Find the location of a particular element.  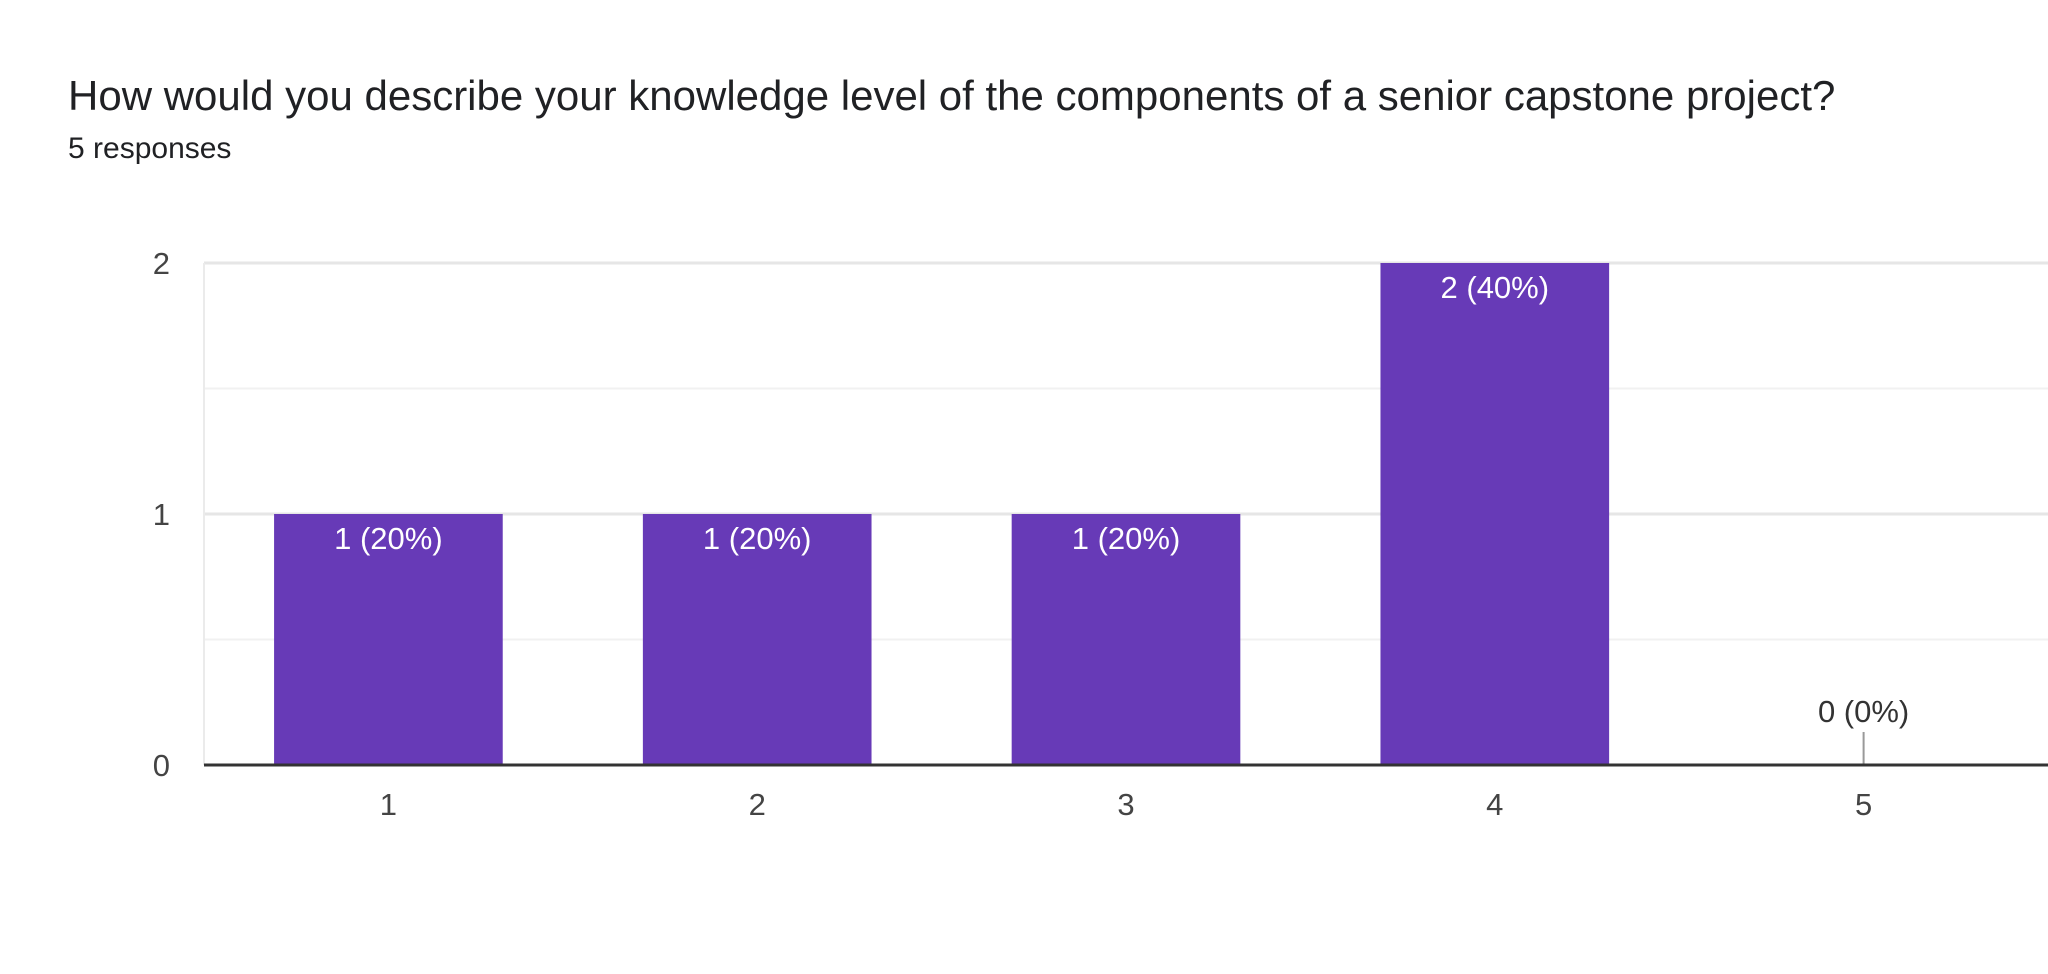

x-tick-label: 5 is located at coordinates (1863, 804).